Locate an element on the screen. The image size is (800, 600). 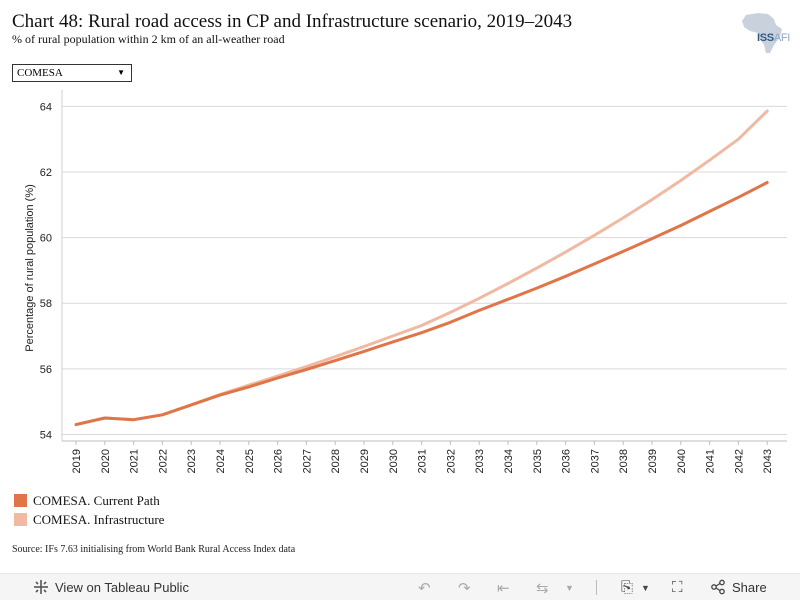
x-tick-label: 2025 is located at coordinates (250, 461).